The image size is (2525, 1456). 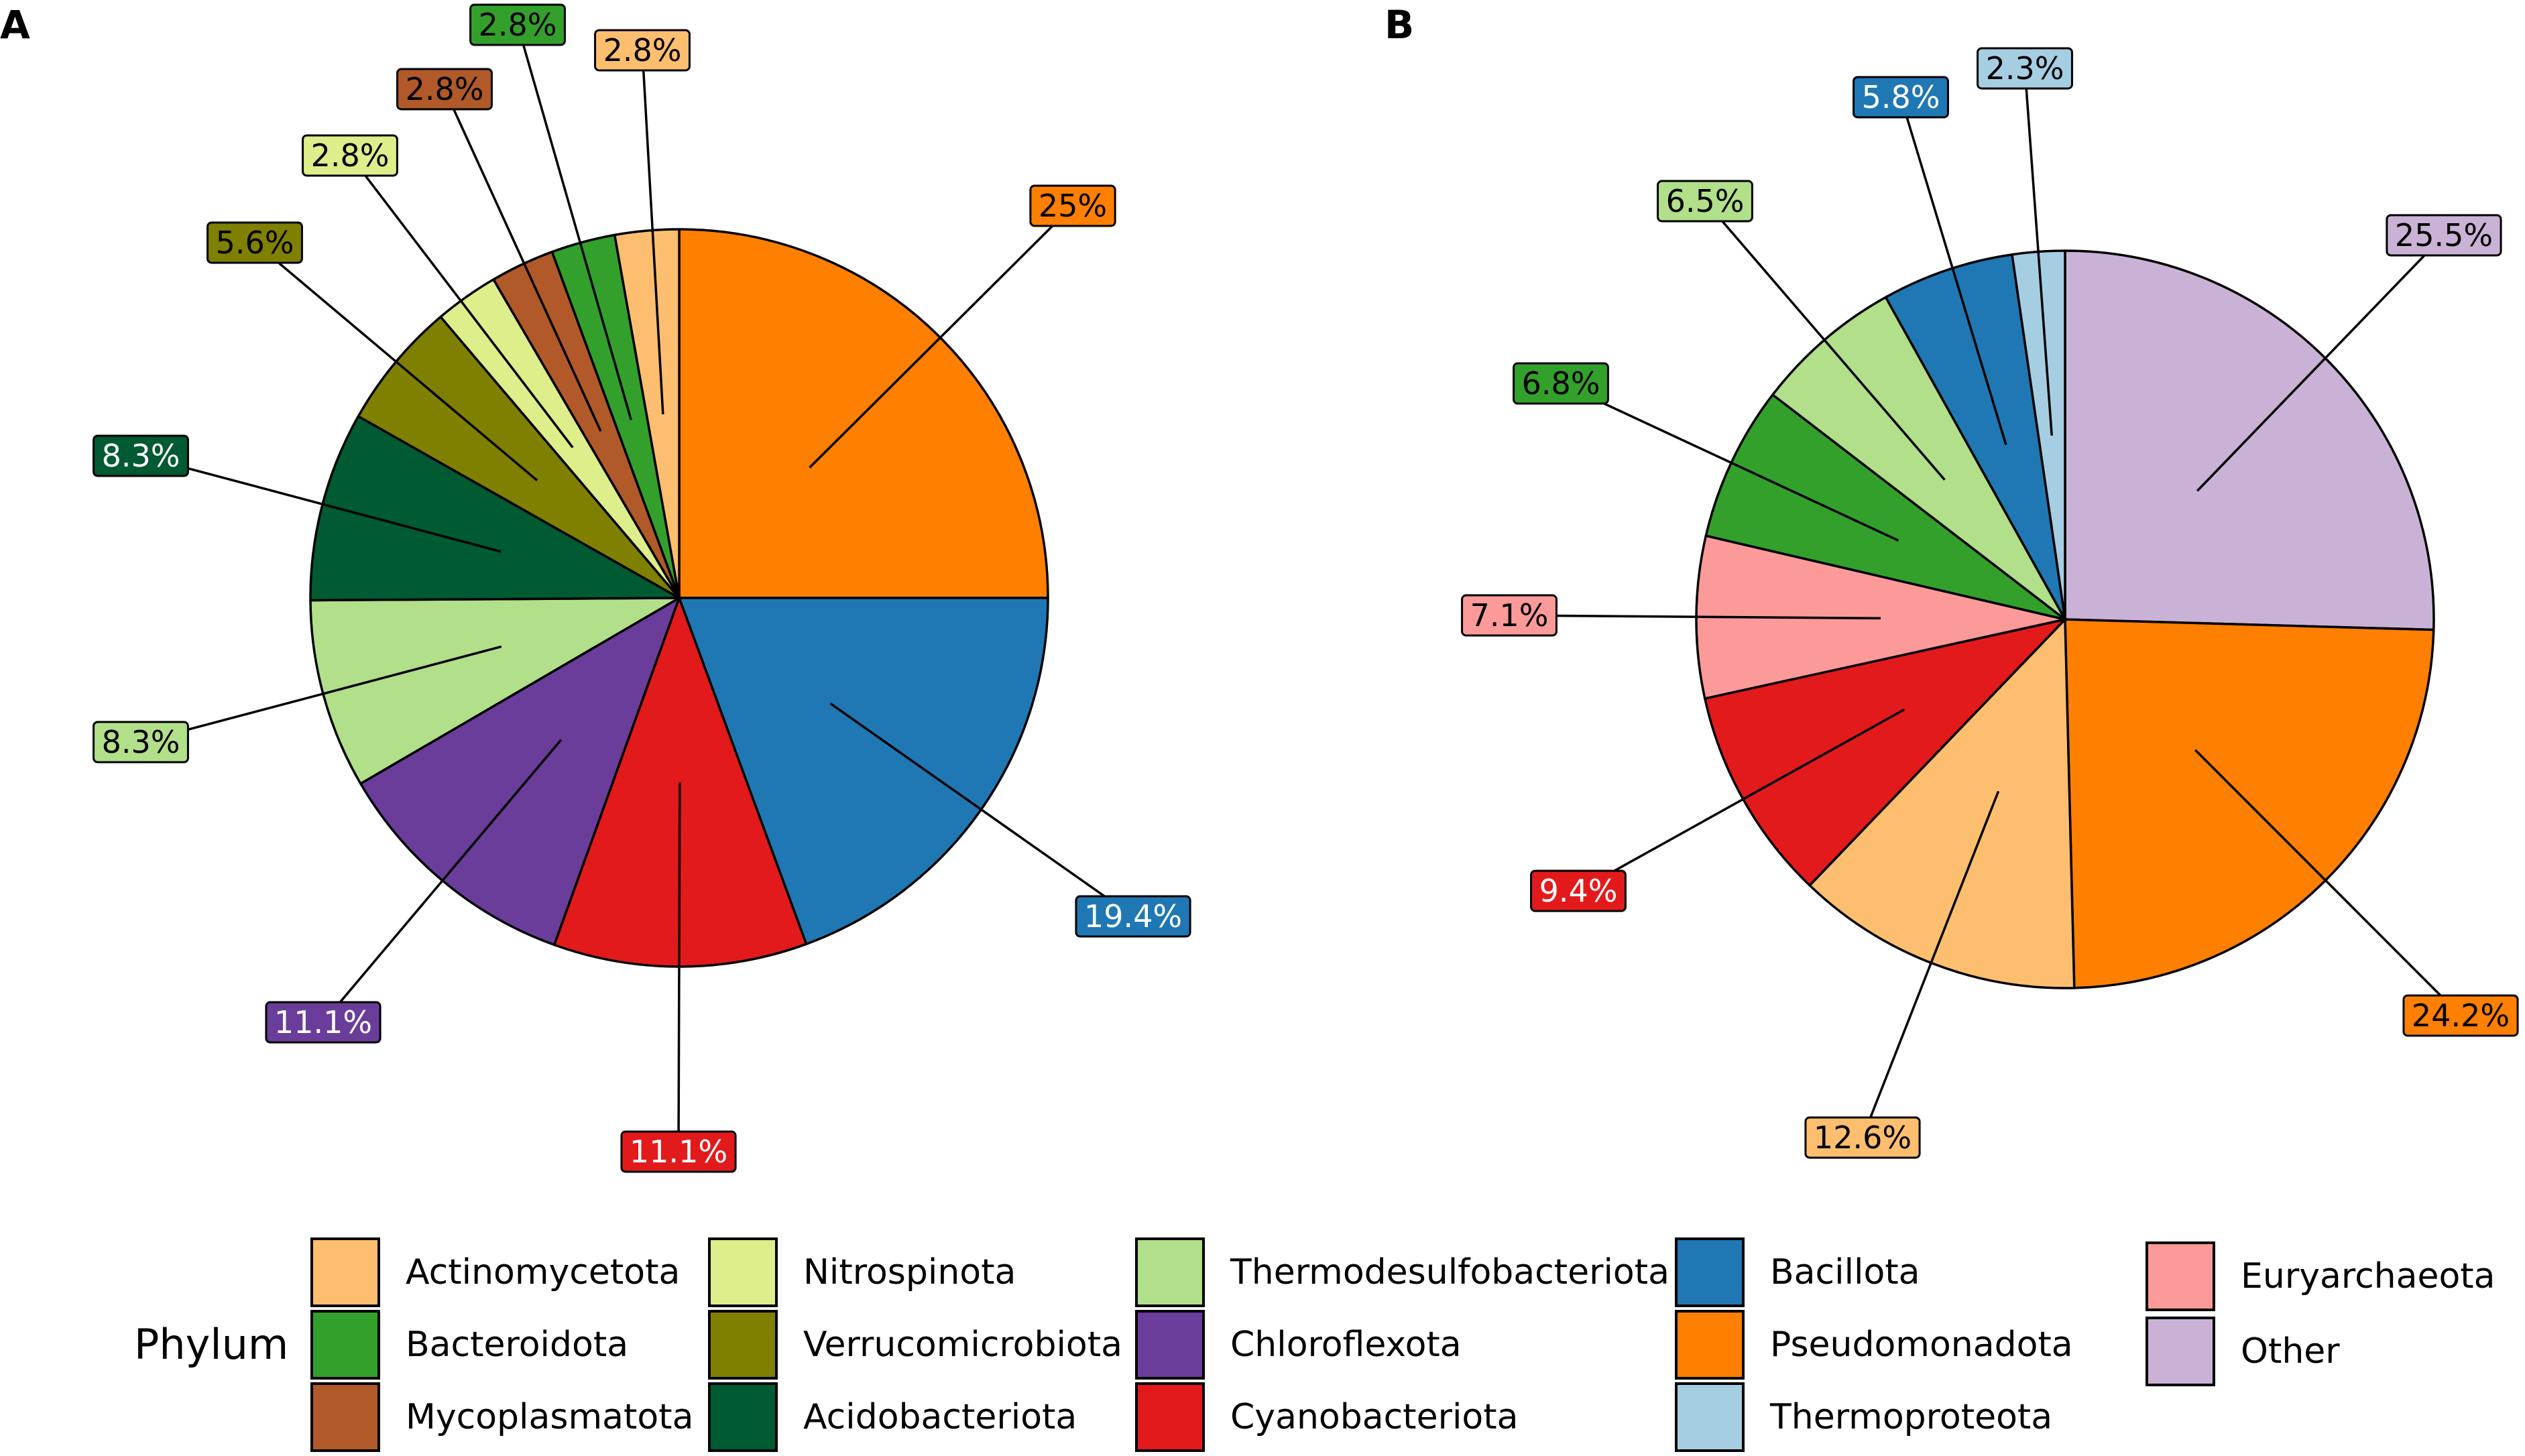 I want to click on slice-label-bacillota: 5.8%, so click(x=1901, y=97).